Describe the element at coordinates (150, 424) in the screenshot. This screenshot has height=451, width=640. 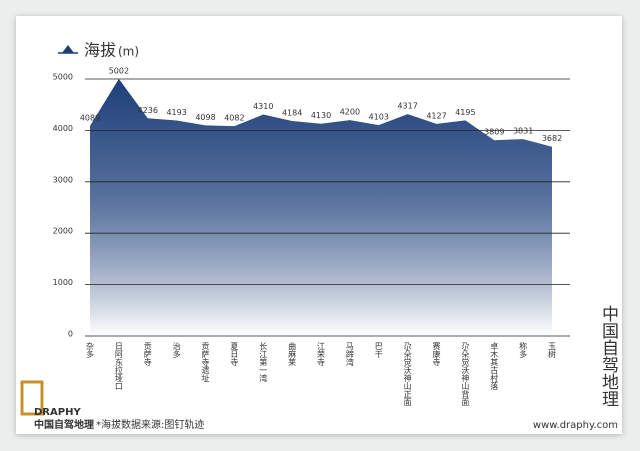
I see `source: *海拔数据来源:图钉轨迹` at that location.